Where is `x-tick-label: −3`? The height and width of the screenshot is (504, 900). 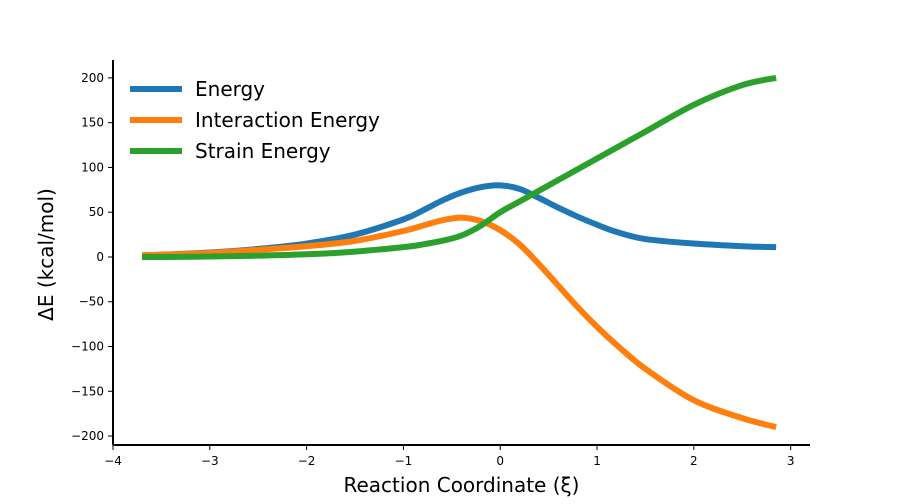
x-tick-label: −3 is located at coordinates (210, 461).